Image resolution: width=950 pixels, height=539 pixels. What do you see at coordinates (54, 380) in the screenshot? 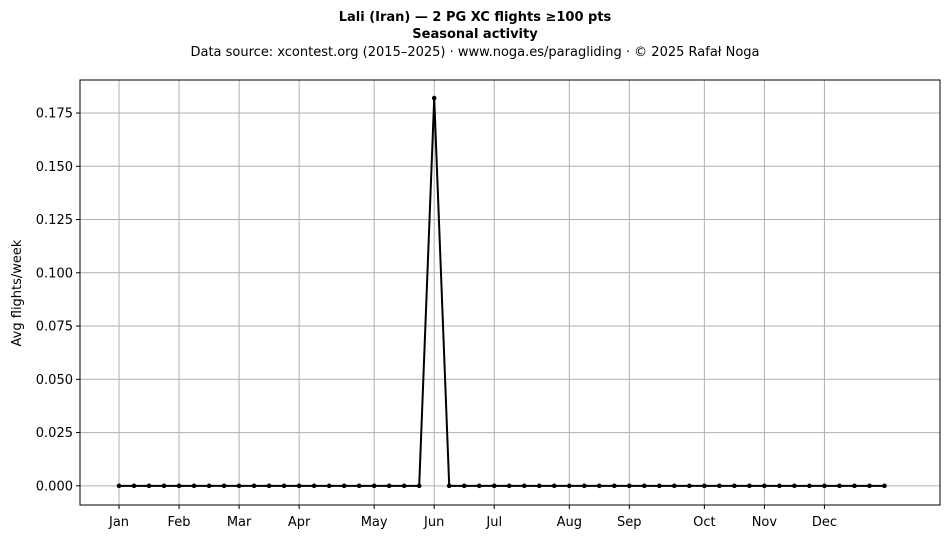
I see `y-tick-label: 0.050` at bounding box center [54, 380].